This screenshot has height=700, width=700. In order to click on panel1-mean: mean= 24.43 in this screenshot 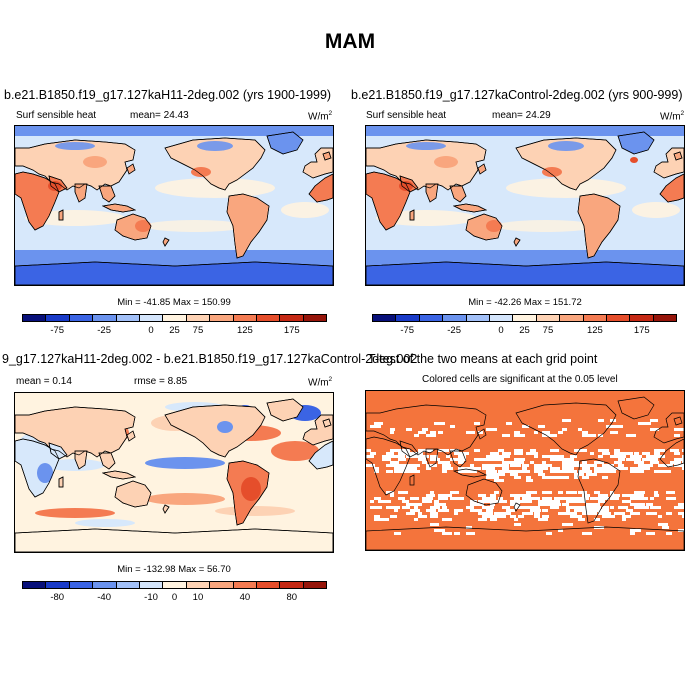, I will do `click(159, 115)`.